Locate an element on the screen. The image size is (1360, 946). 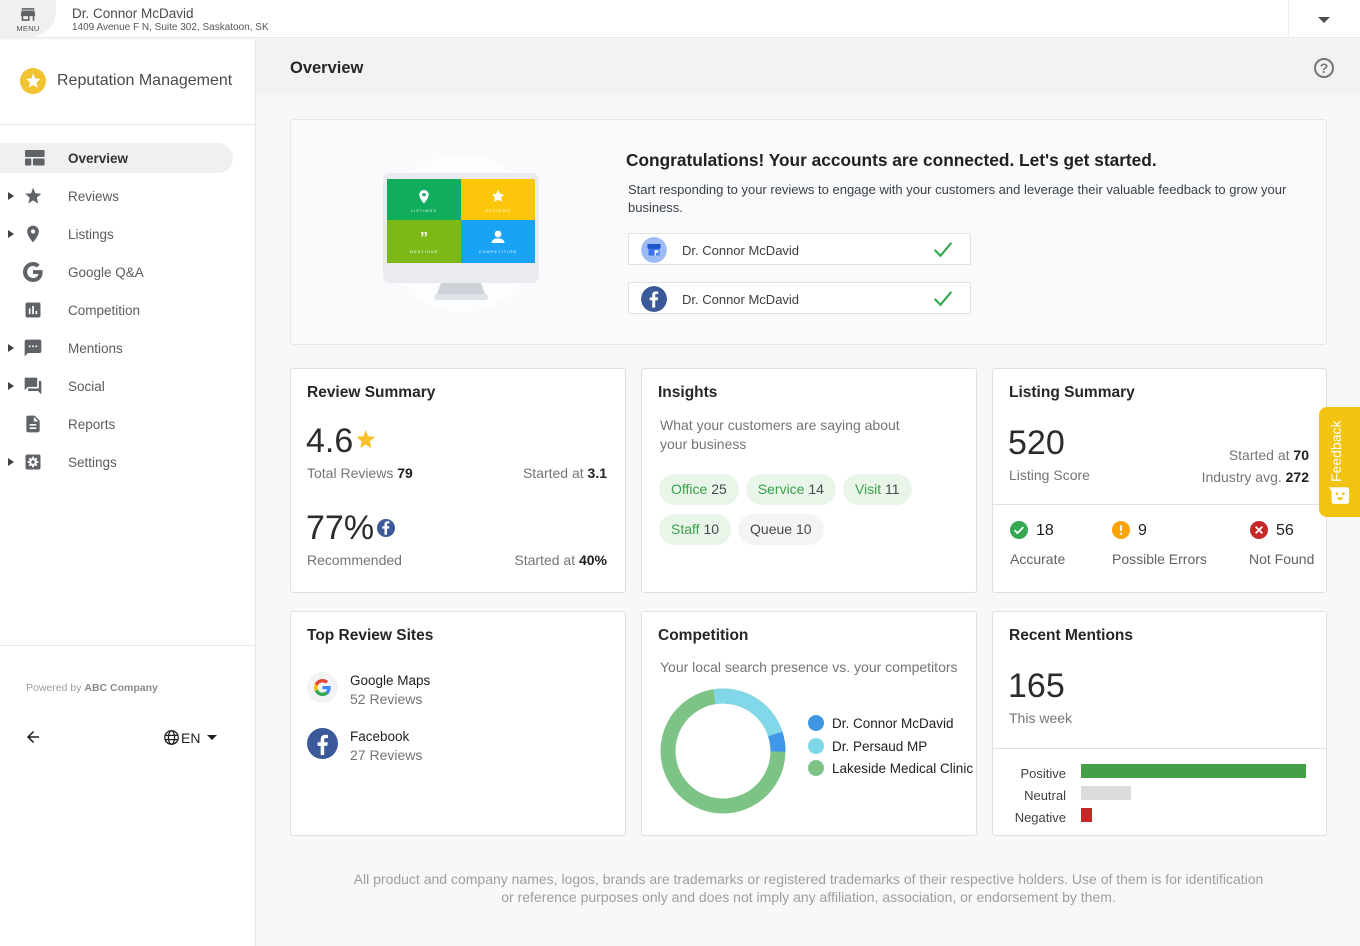
svg-text: LISTINGS is located at coordinates (424, 211).